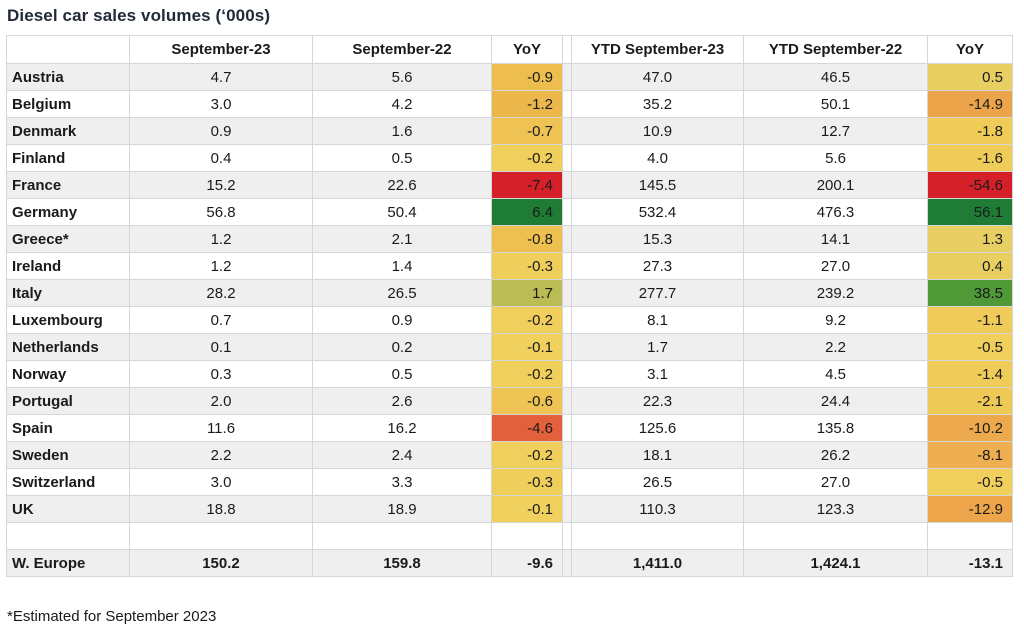 The width and height of the screenshot is (1024, 630). What do you see at coordinates (68, 239) in the screenshot?
I see `country-cell: Greece*` at bounding box center [68, 239].